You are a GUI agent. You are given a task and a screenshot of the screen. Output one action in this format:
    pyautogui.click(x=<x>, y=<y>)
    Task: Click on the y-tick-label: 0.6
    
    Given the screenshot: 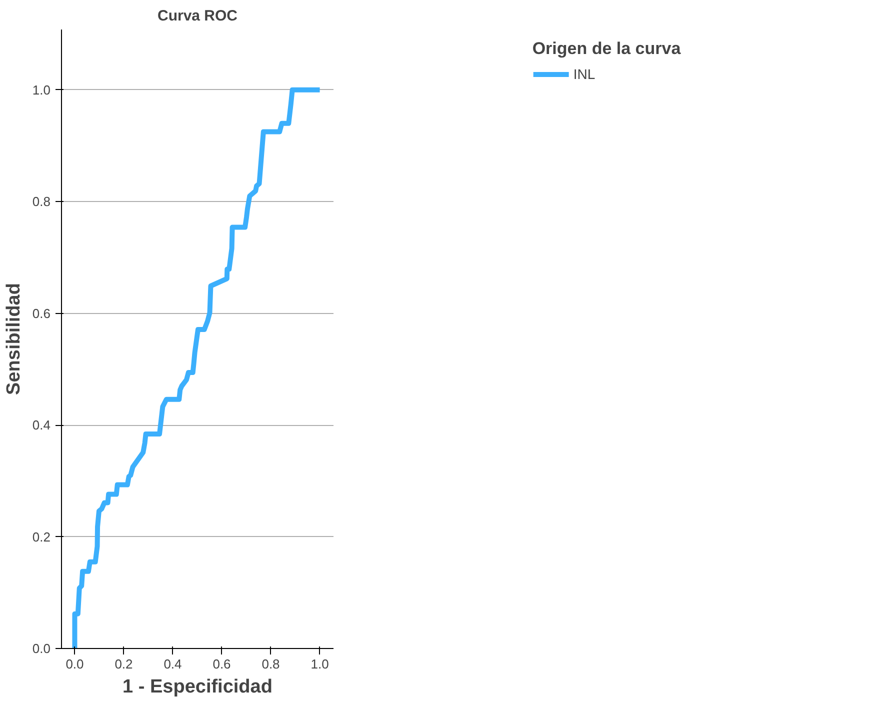 What is the action you would take?
    pyautogui.click(x=41, y=313)
    